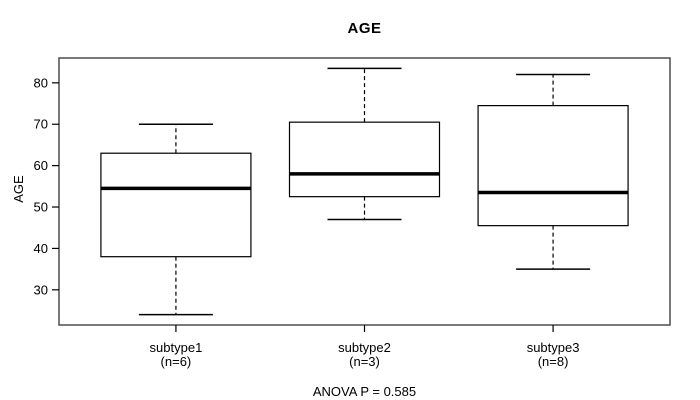 The image size is (700, 400). What do you see at coordinates (553, 361) in the screenshot?
I see `x-axis-sublabel: (n=8)` at bounding box center [553, 361].